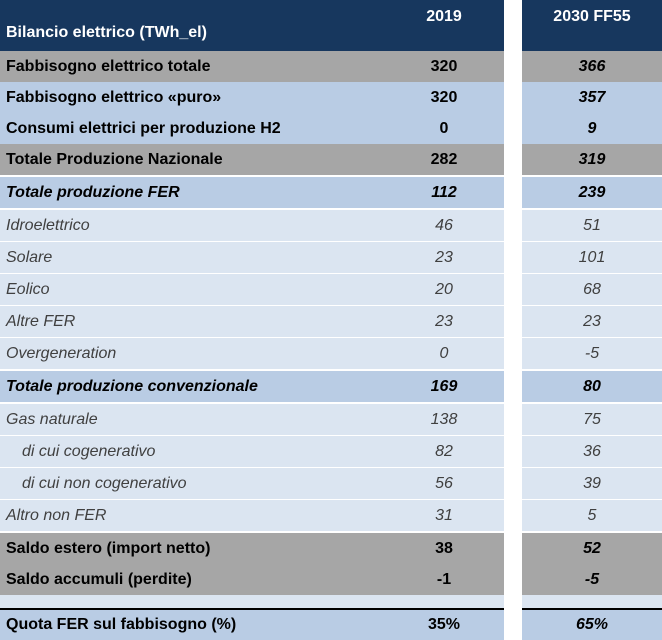  I want to click on header-label: Bilancio elettrico (TWh_el), so click(192, 25).